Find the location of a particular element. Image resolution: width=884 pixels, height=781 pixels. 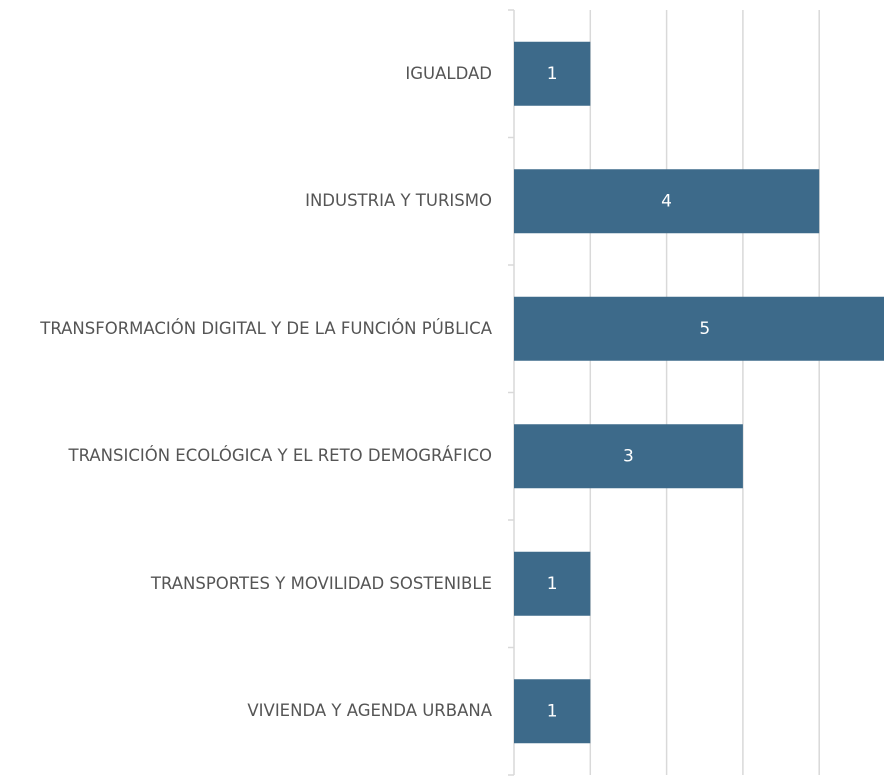

y-tick-label: IGUALDAD is located at coordinates (448, 73).